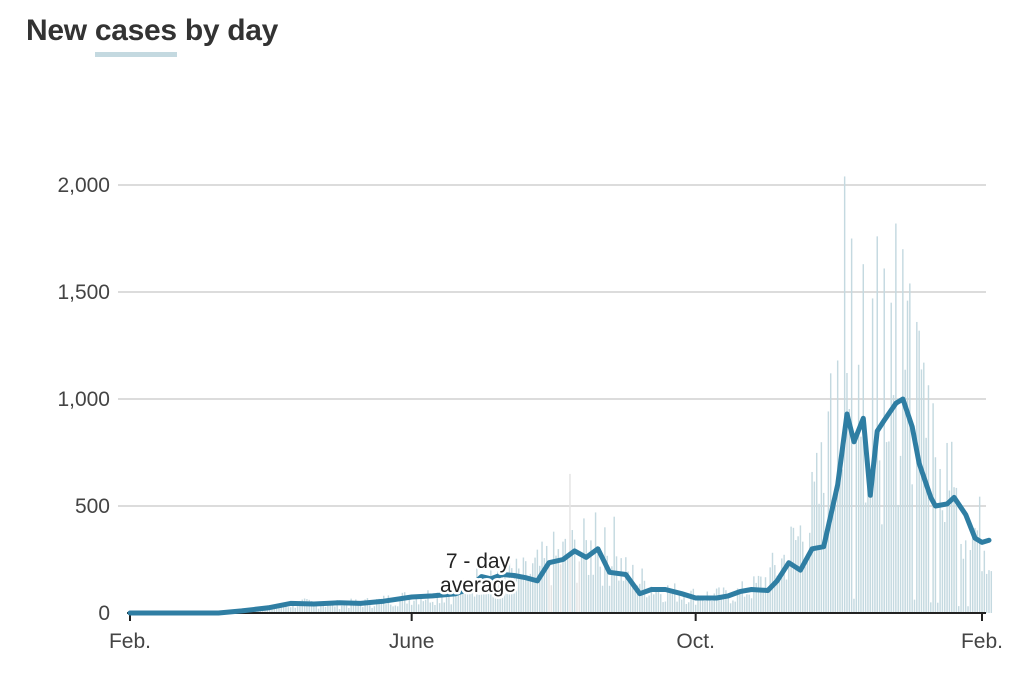 Image resolution: width=1014 pixels, height=690 pixels. I want to click on y-tick-label: 2,000, so click(83, 185).